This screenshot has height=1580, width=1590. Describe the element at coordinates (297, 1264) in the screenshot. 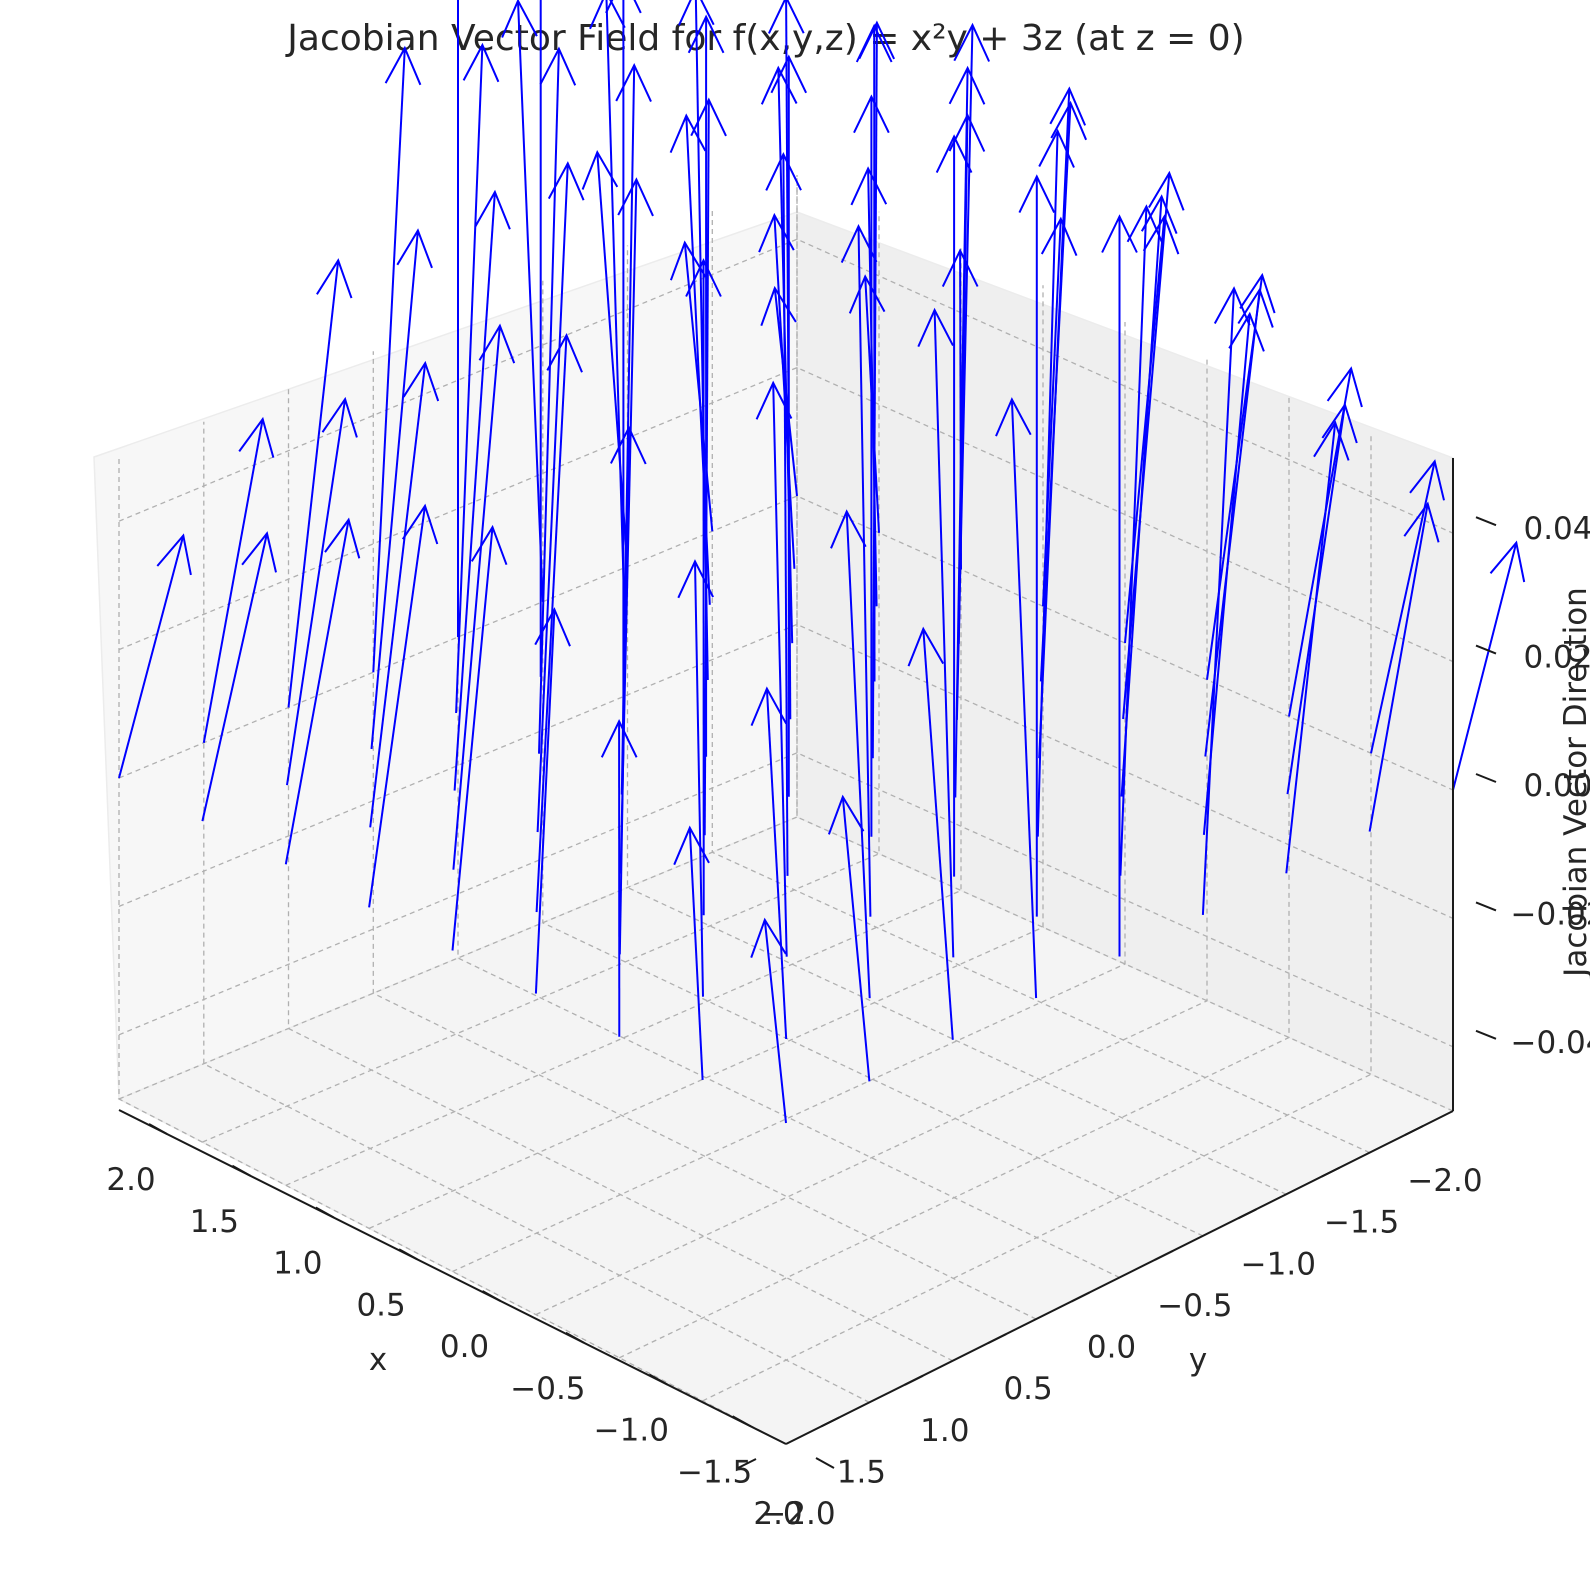

I see `x-tick-label: 1.0` at that location.